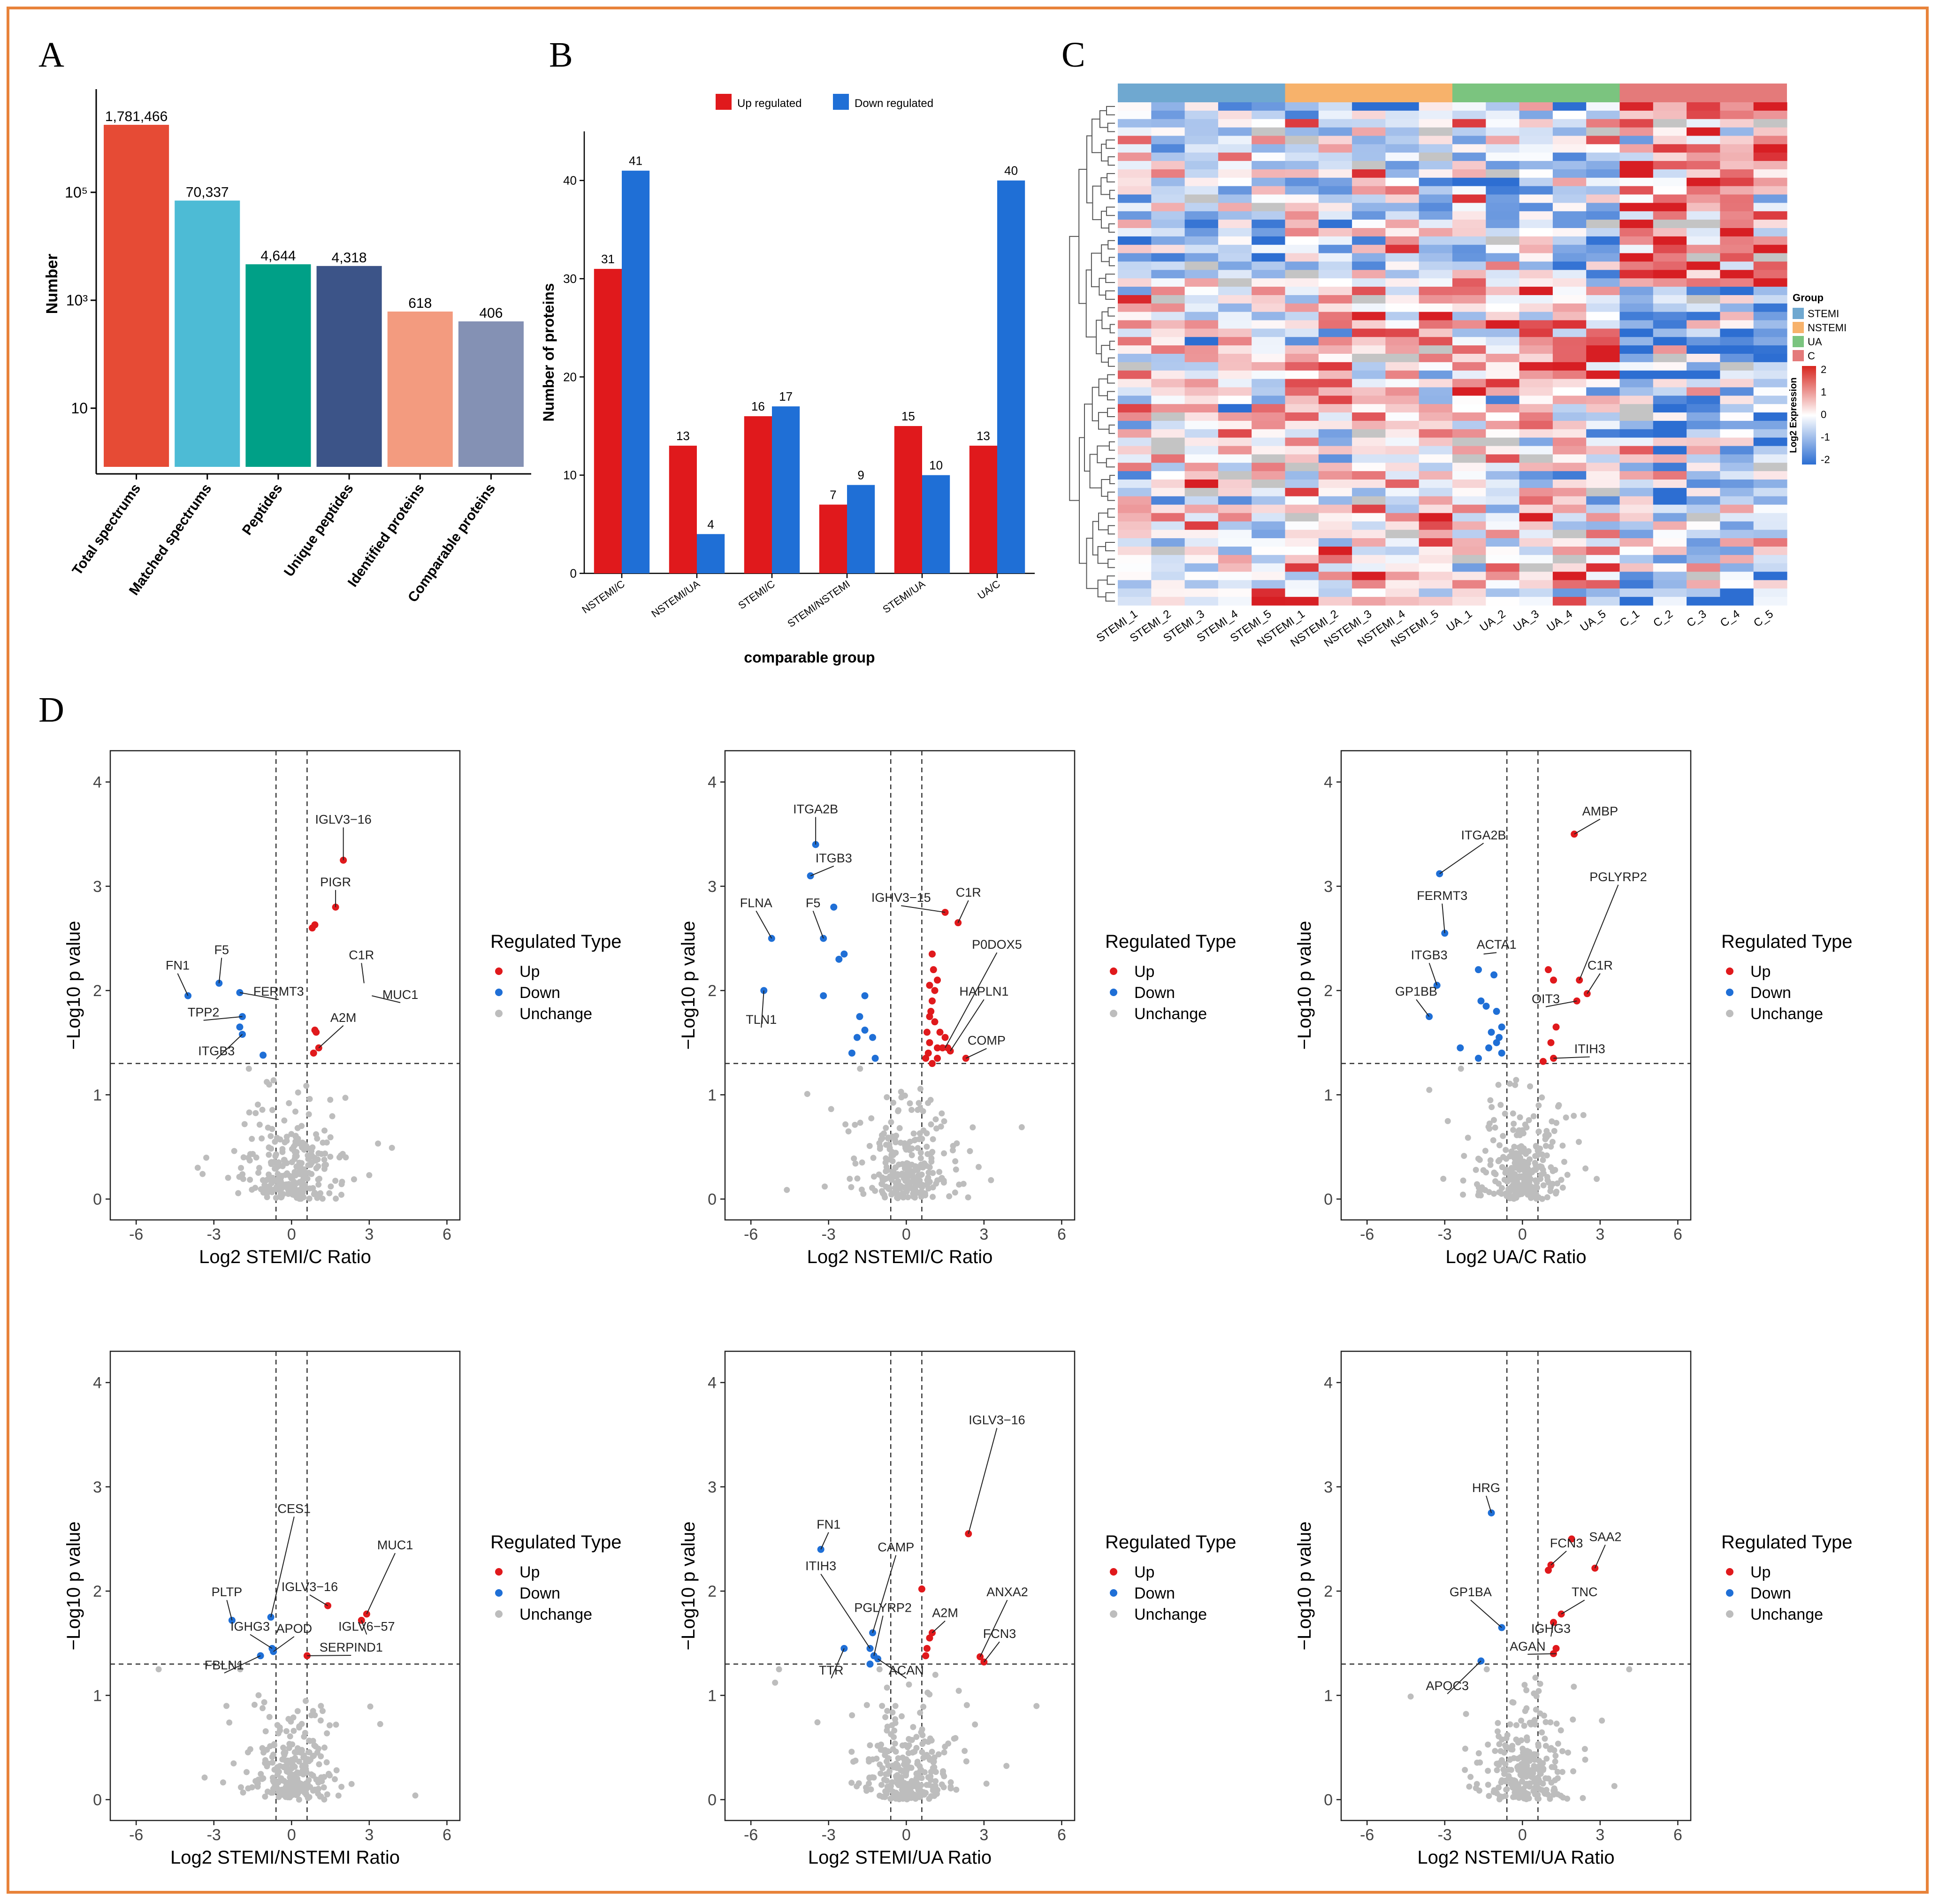 The image size is (1939, 1904). Describe the element at coordinates (1799, 355) in the screenshot. I see `c-legend-swatch` at that location.